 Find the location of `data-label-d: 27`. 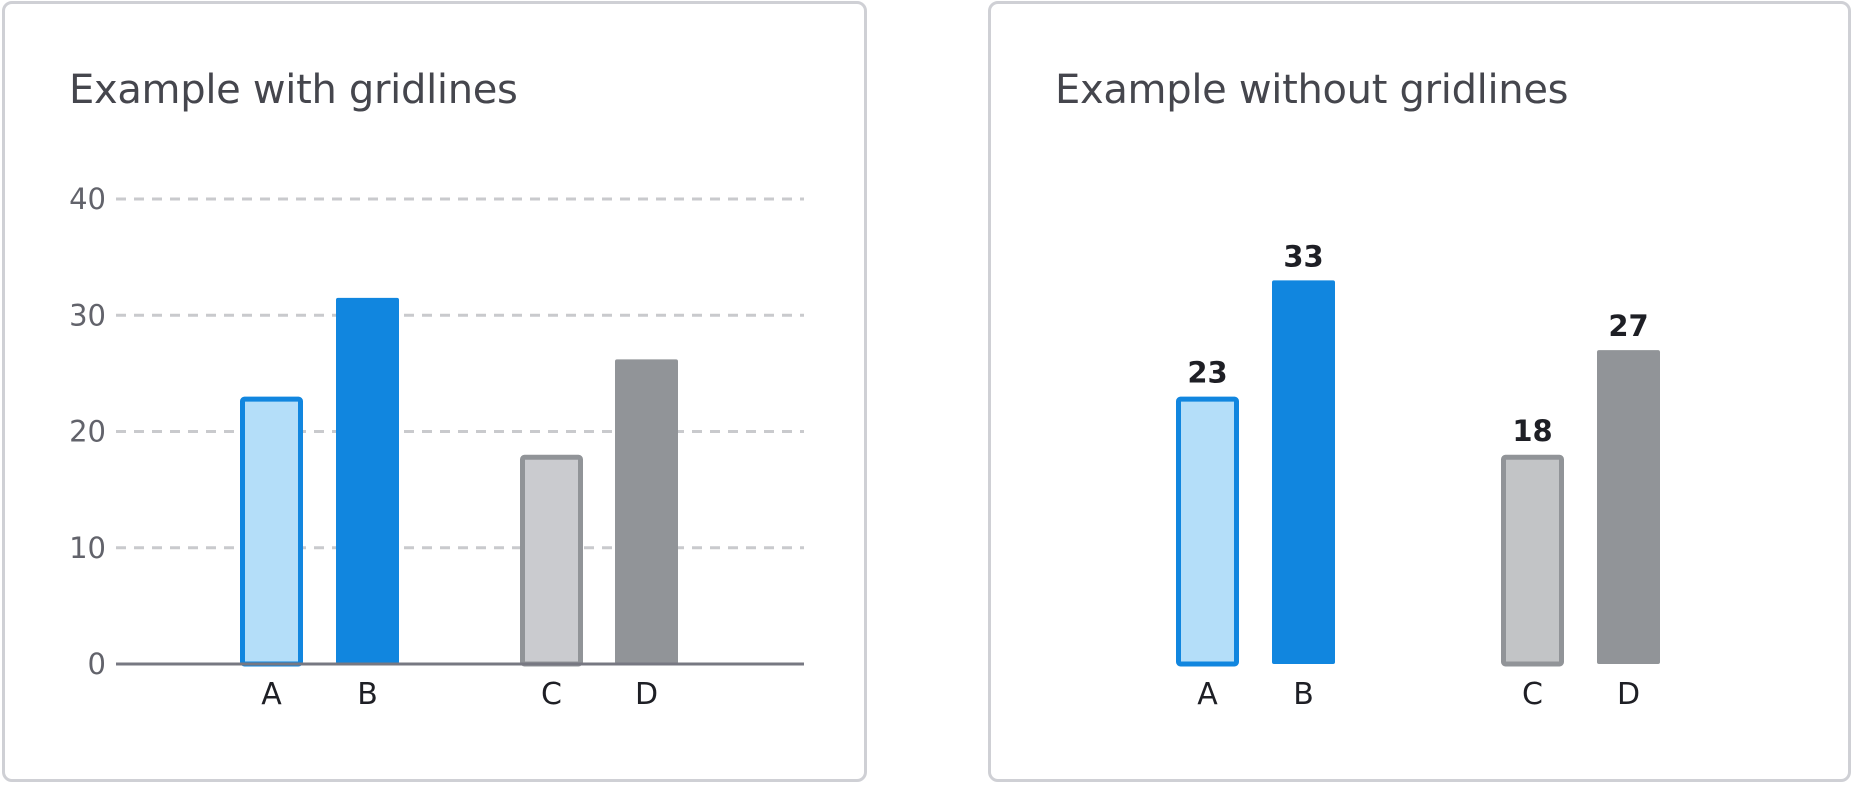

data-label-d: 27 is located at coordinates (1628, 326).